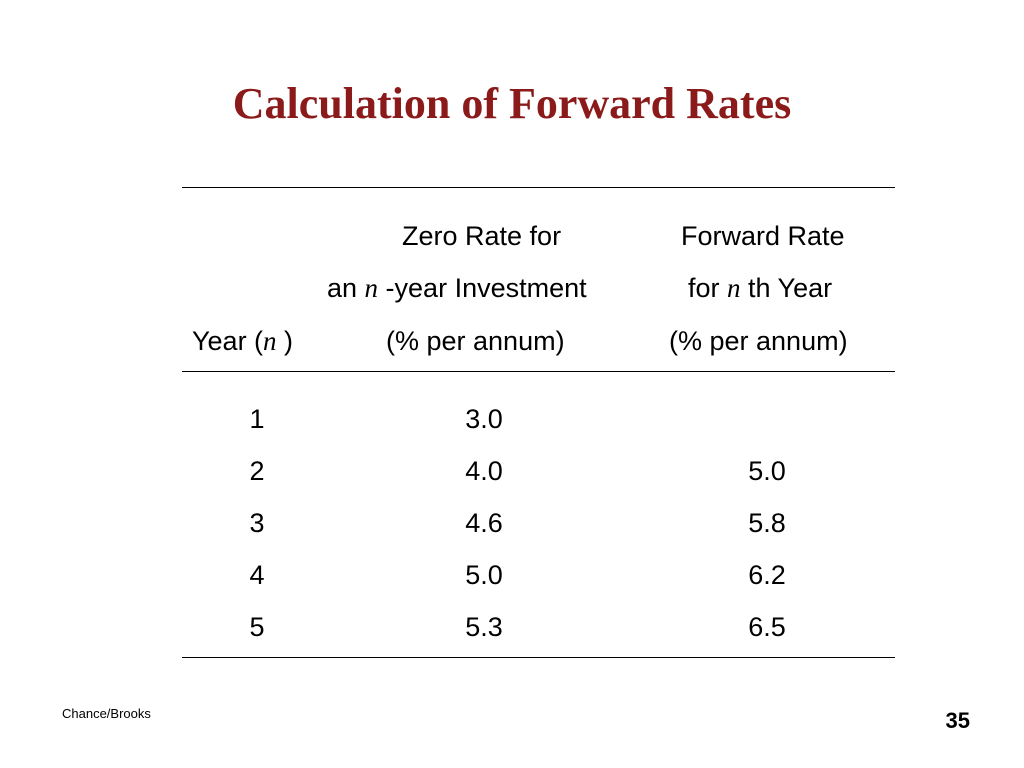  Describe the element at coordinates (346, 288) in the screenshot. I see `zero-rate-header-line2-pre: an` at that location.